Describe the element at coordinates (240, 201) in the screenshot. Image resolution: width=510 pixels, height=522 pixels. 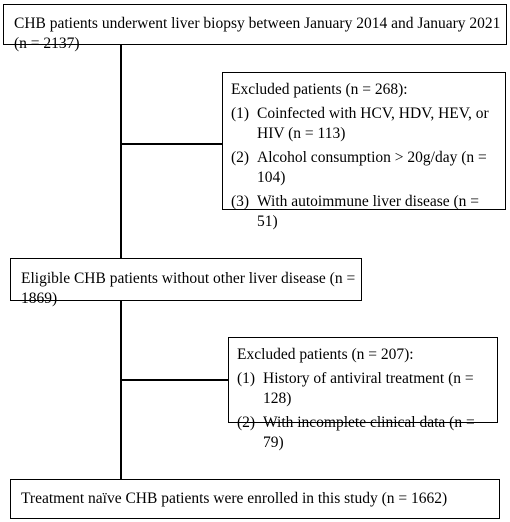
I see `excluded-1-item-number: (3)` at that location.